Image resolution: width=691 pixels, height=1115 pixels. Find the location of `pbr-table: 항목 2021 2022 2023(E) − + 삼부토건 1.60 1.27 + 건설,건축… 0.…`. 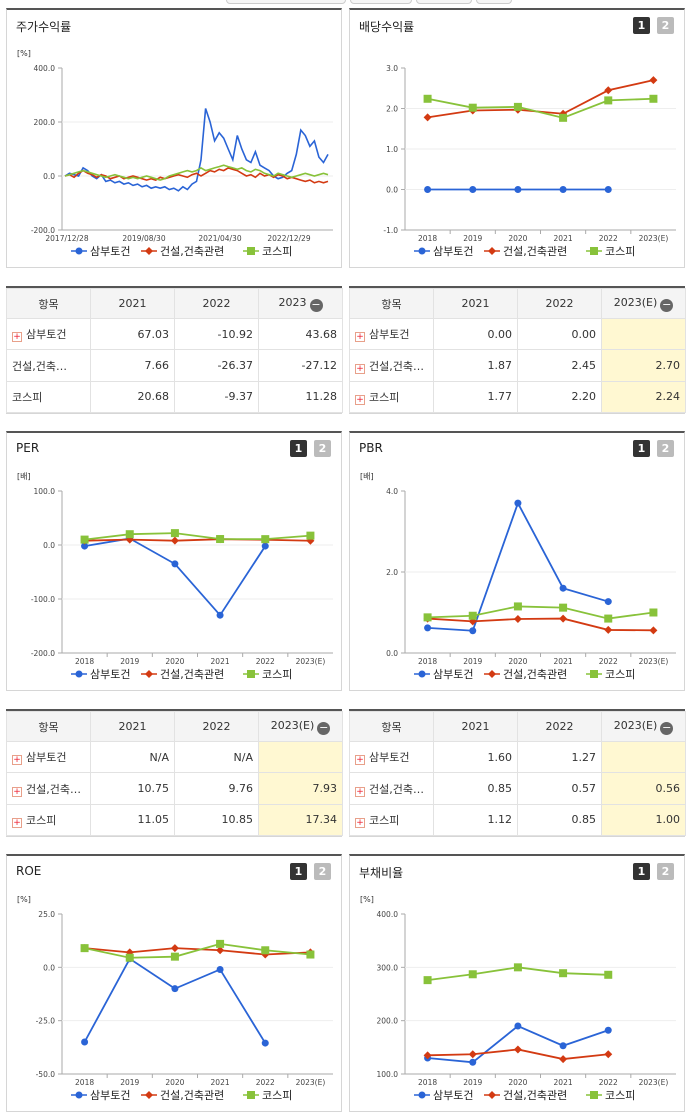

pbr-table: 항목 2021 2022 2023(E) − + 삼부토건 1.60 1.27 + 건설,건축… 0.… is located at coordinates (517, 773).